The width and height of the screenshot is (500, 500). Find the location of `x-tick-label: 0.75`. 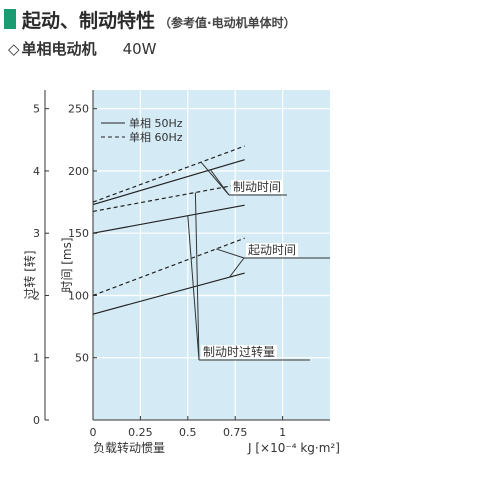

x-tick-label: 0.75 is located at coordinates (235, 432).